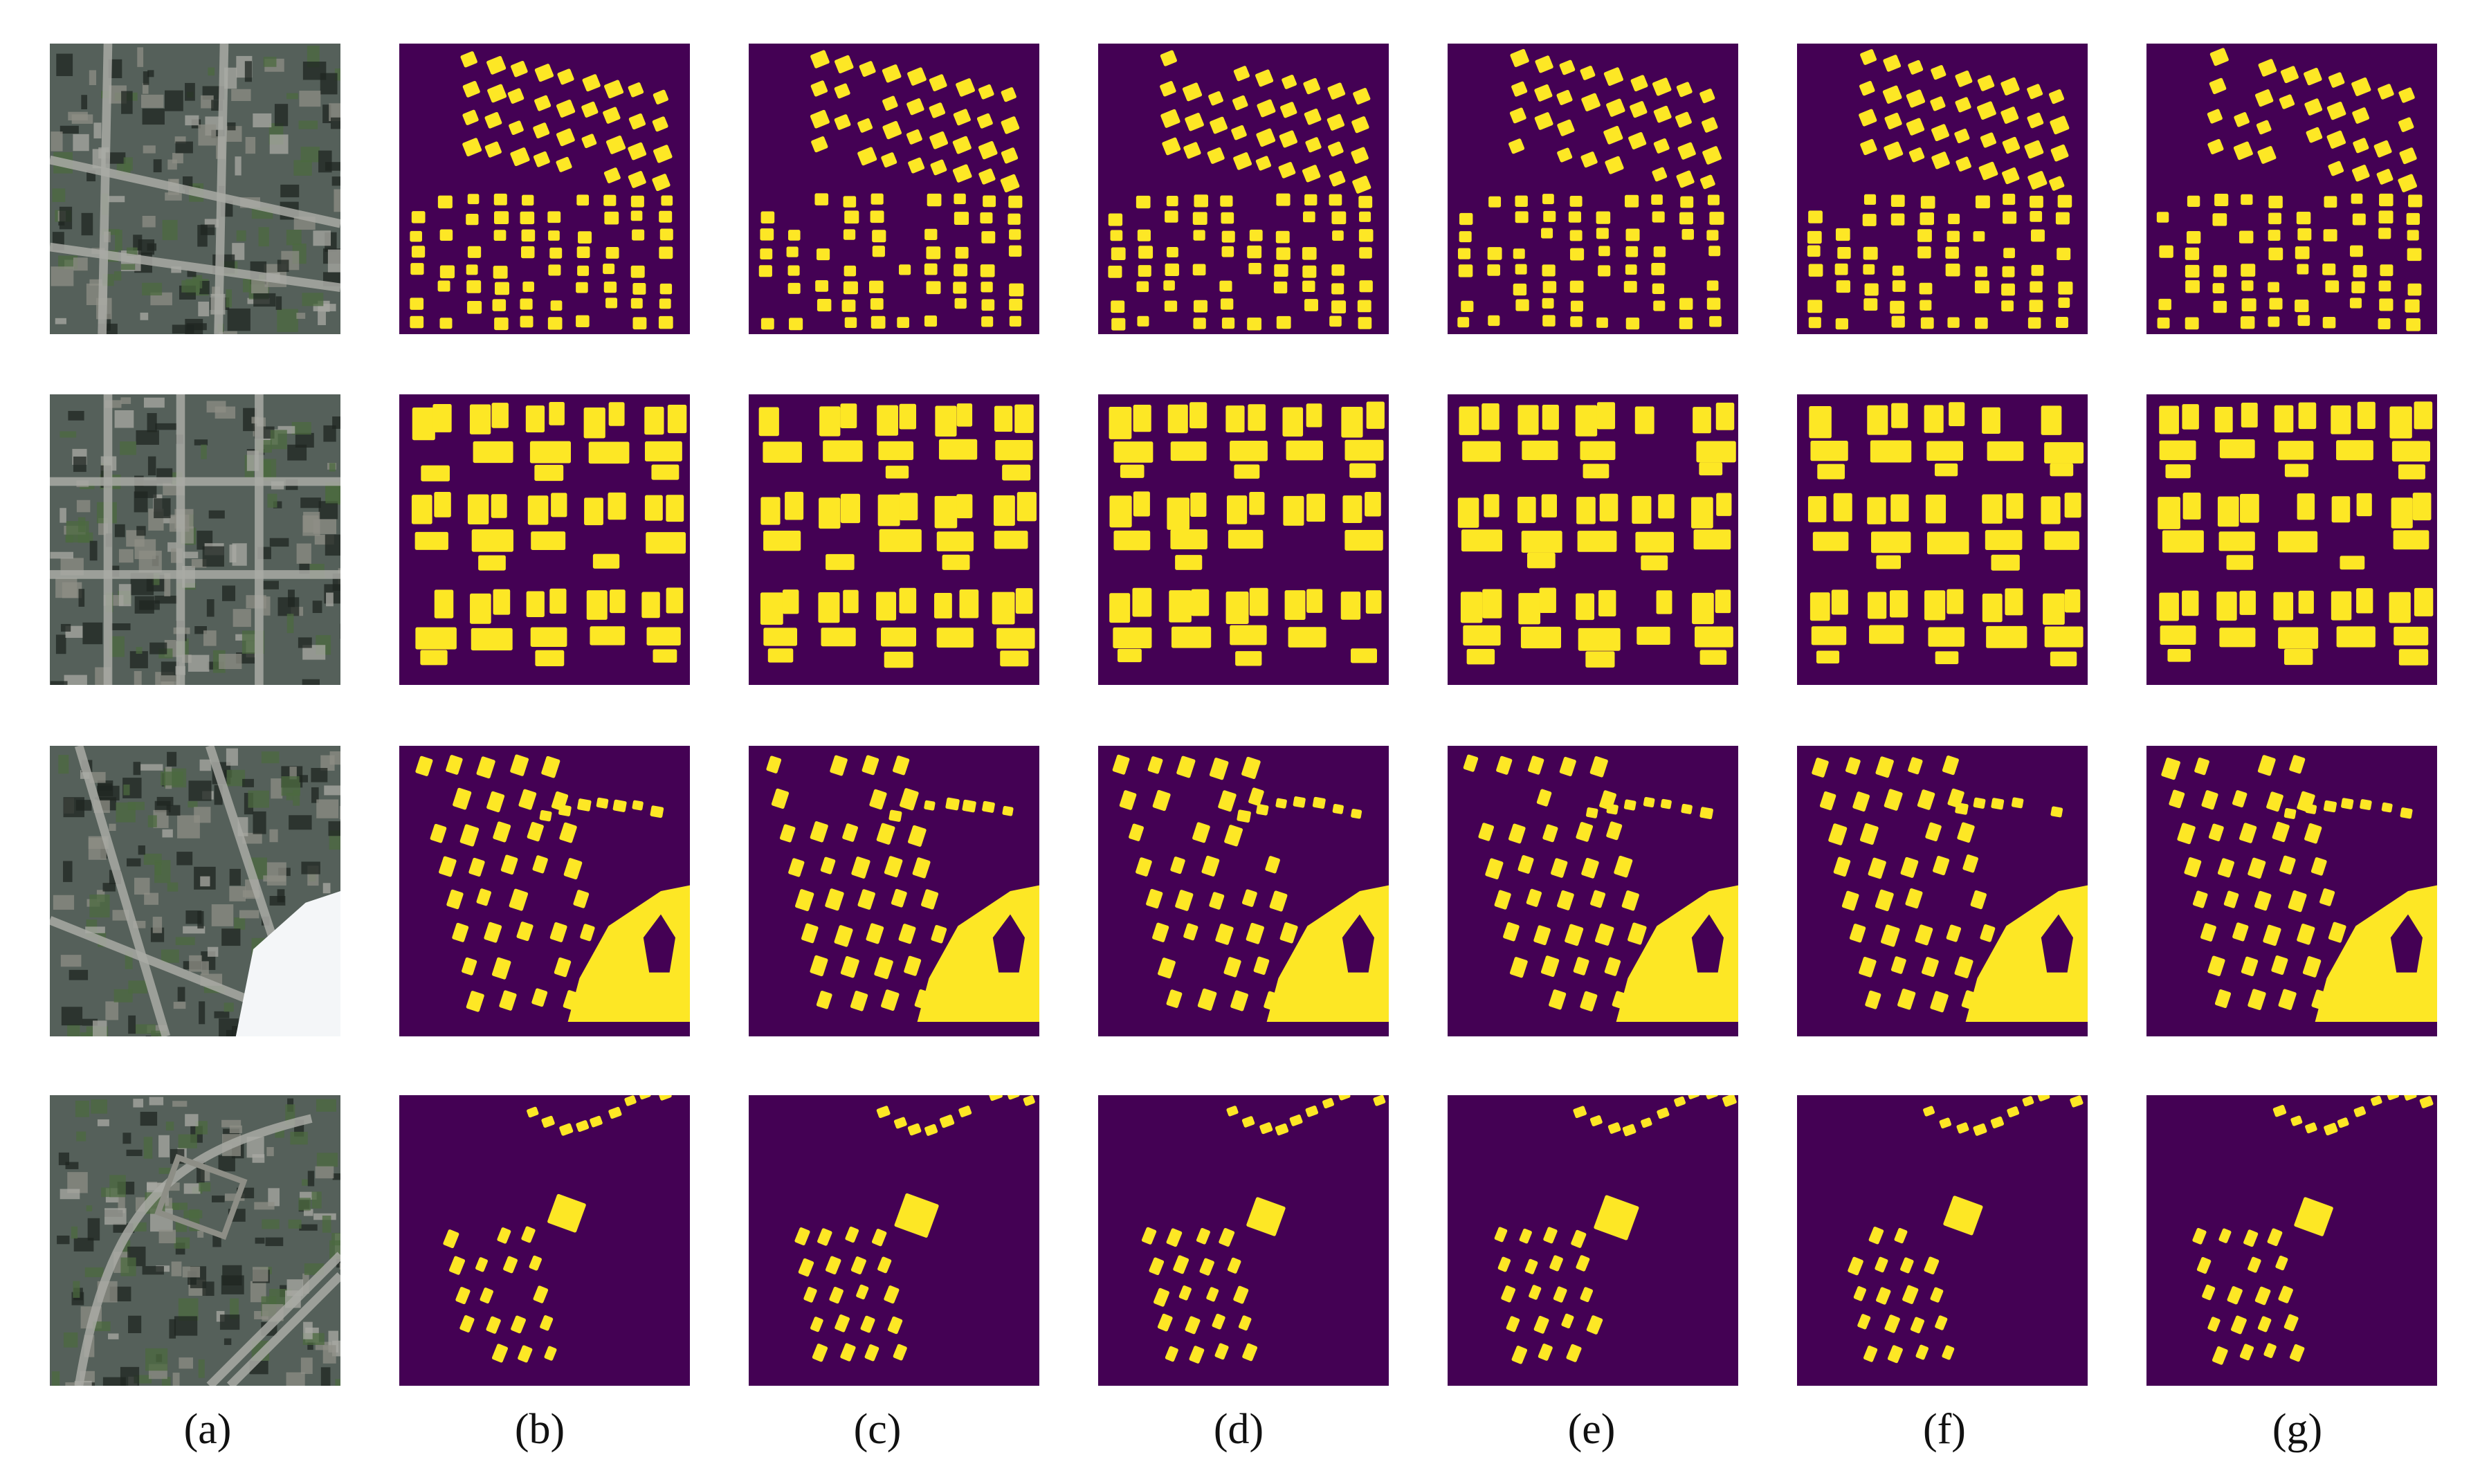 The width and height of the screenshot is (2489, 1484). What do you see at coordinates (2297, 1429) in the screenshot?
I see `column-label: (g)` at bounding box center [2297, 1429].